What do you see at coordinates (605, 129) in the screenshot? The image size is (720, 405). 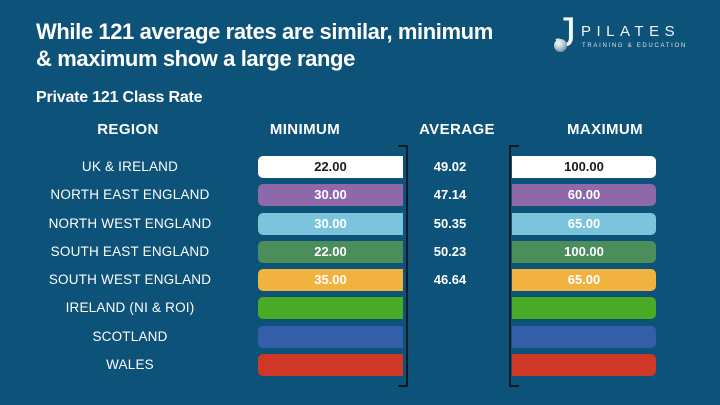 I see `column-header-maximum: MAXIMUM` at bounding box center [605, 129].